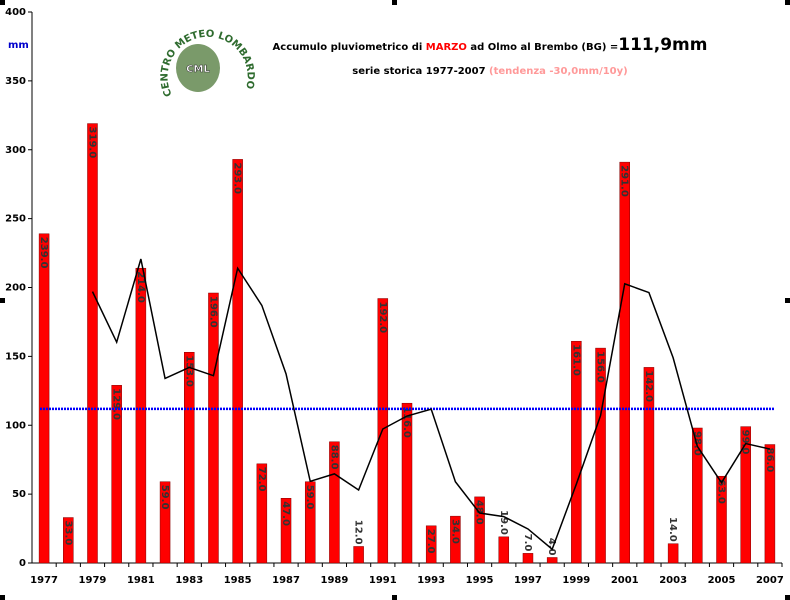 This screenshot has height=600, width=790. What do you see at coordinates (261, 479) in the screenshot?
I see `value-label: 72.0` at bounding box center [261, 479].